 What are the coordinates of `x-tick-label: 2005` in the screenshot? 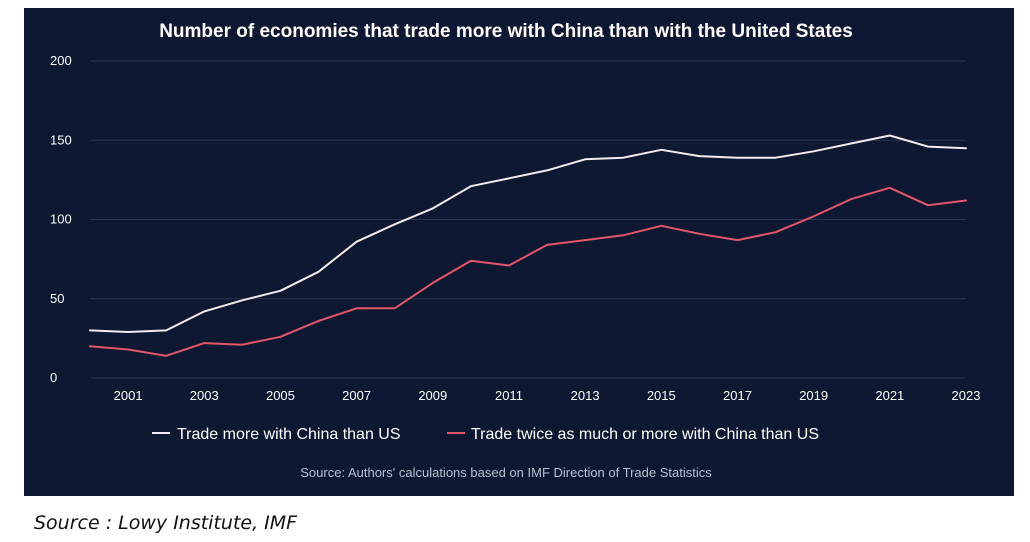 It's located at (280, 395).